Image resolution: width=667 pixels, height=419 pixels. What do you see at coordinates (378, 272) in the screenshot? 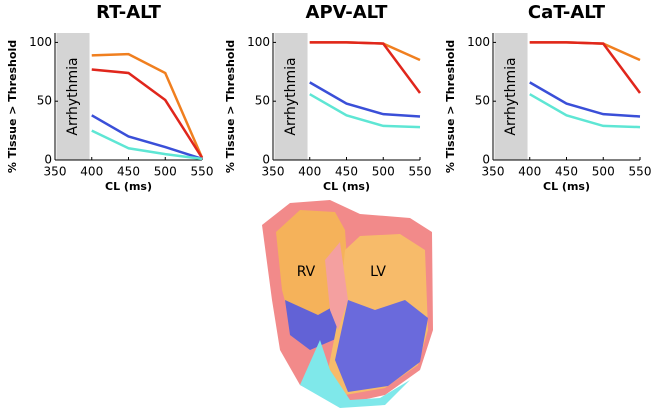
I see `heart-label: LV` at bounding box center [378, 272].